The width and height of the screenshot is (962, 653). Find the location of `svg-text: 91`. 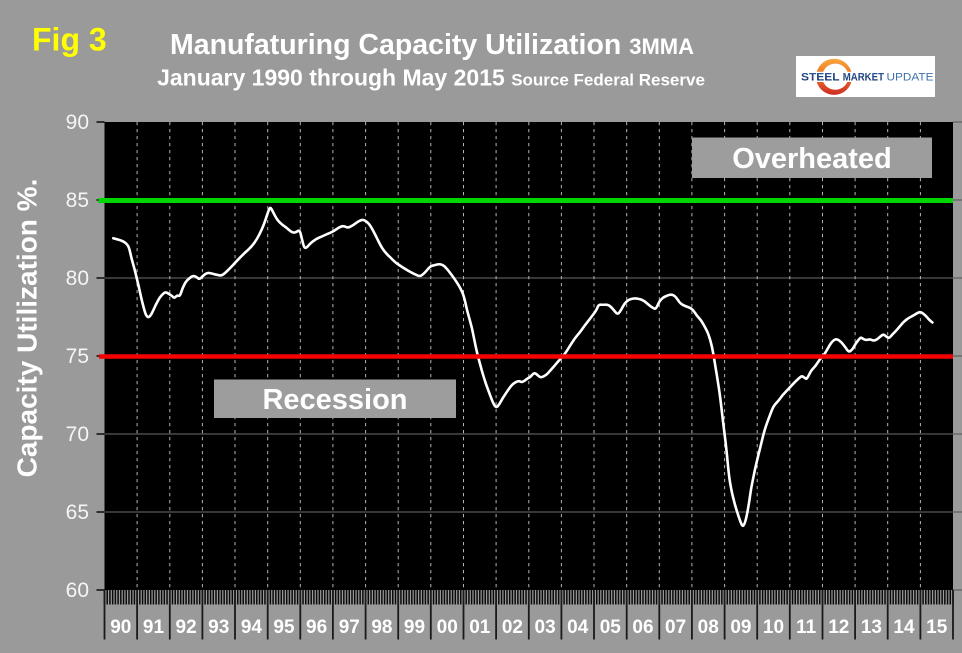

svg-text: 91 is located at coordinates (154, 627).